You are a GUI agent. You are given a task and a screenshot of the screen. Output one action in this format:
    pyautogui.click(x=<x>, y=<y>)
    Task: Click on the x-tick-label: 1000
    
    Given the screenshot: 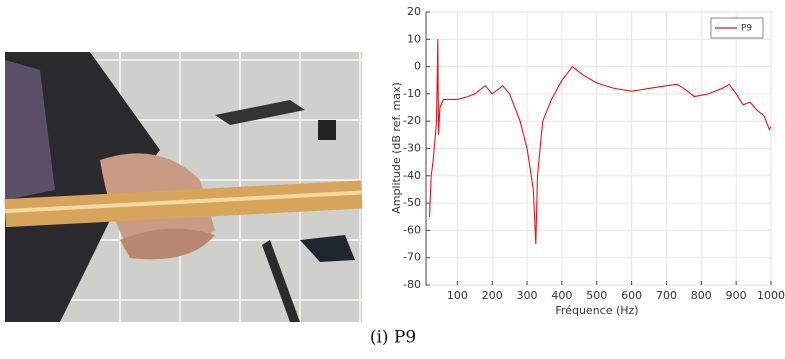 What is the action you would take?
    pyautogui.click(x=771, y=295)
    